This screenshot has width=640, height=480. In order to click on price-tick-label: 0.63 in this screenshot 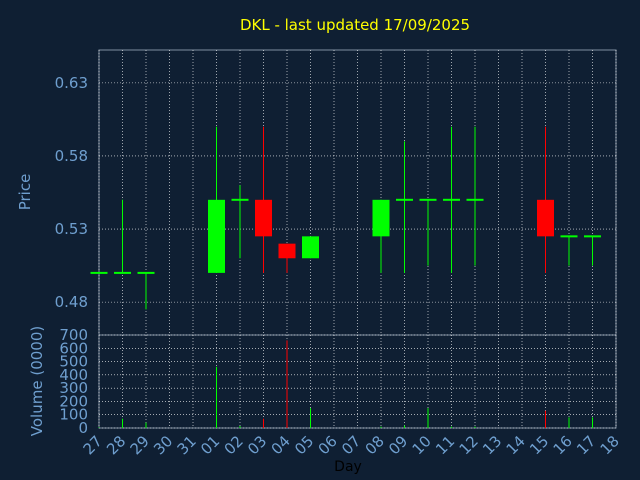, I will do `click(71, 83)`.